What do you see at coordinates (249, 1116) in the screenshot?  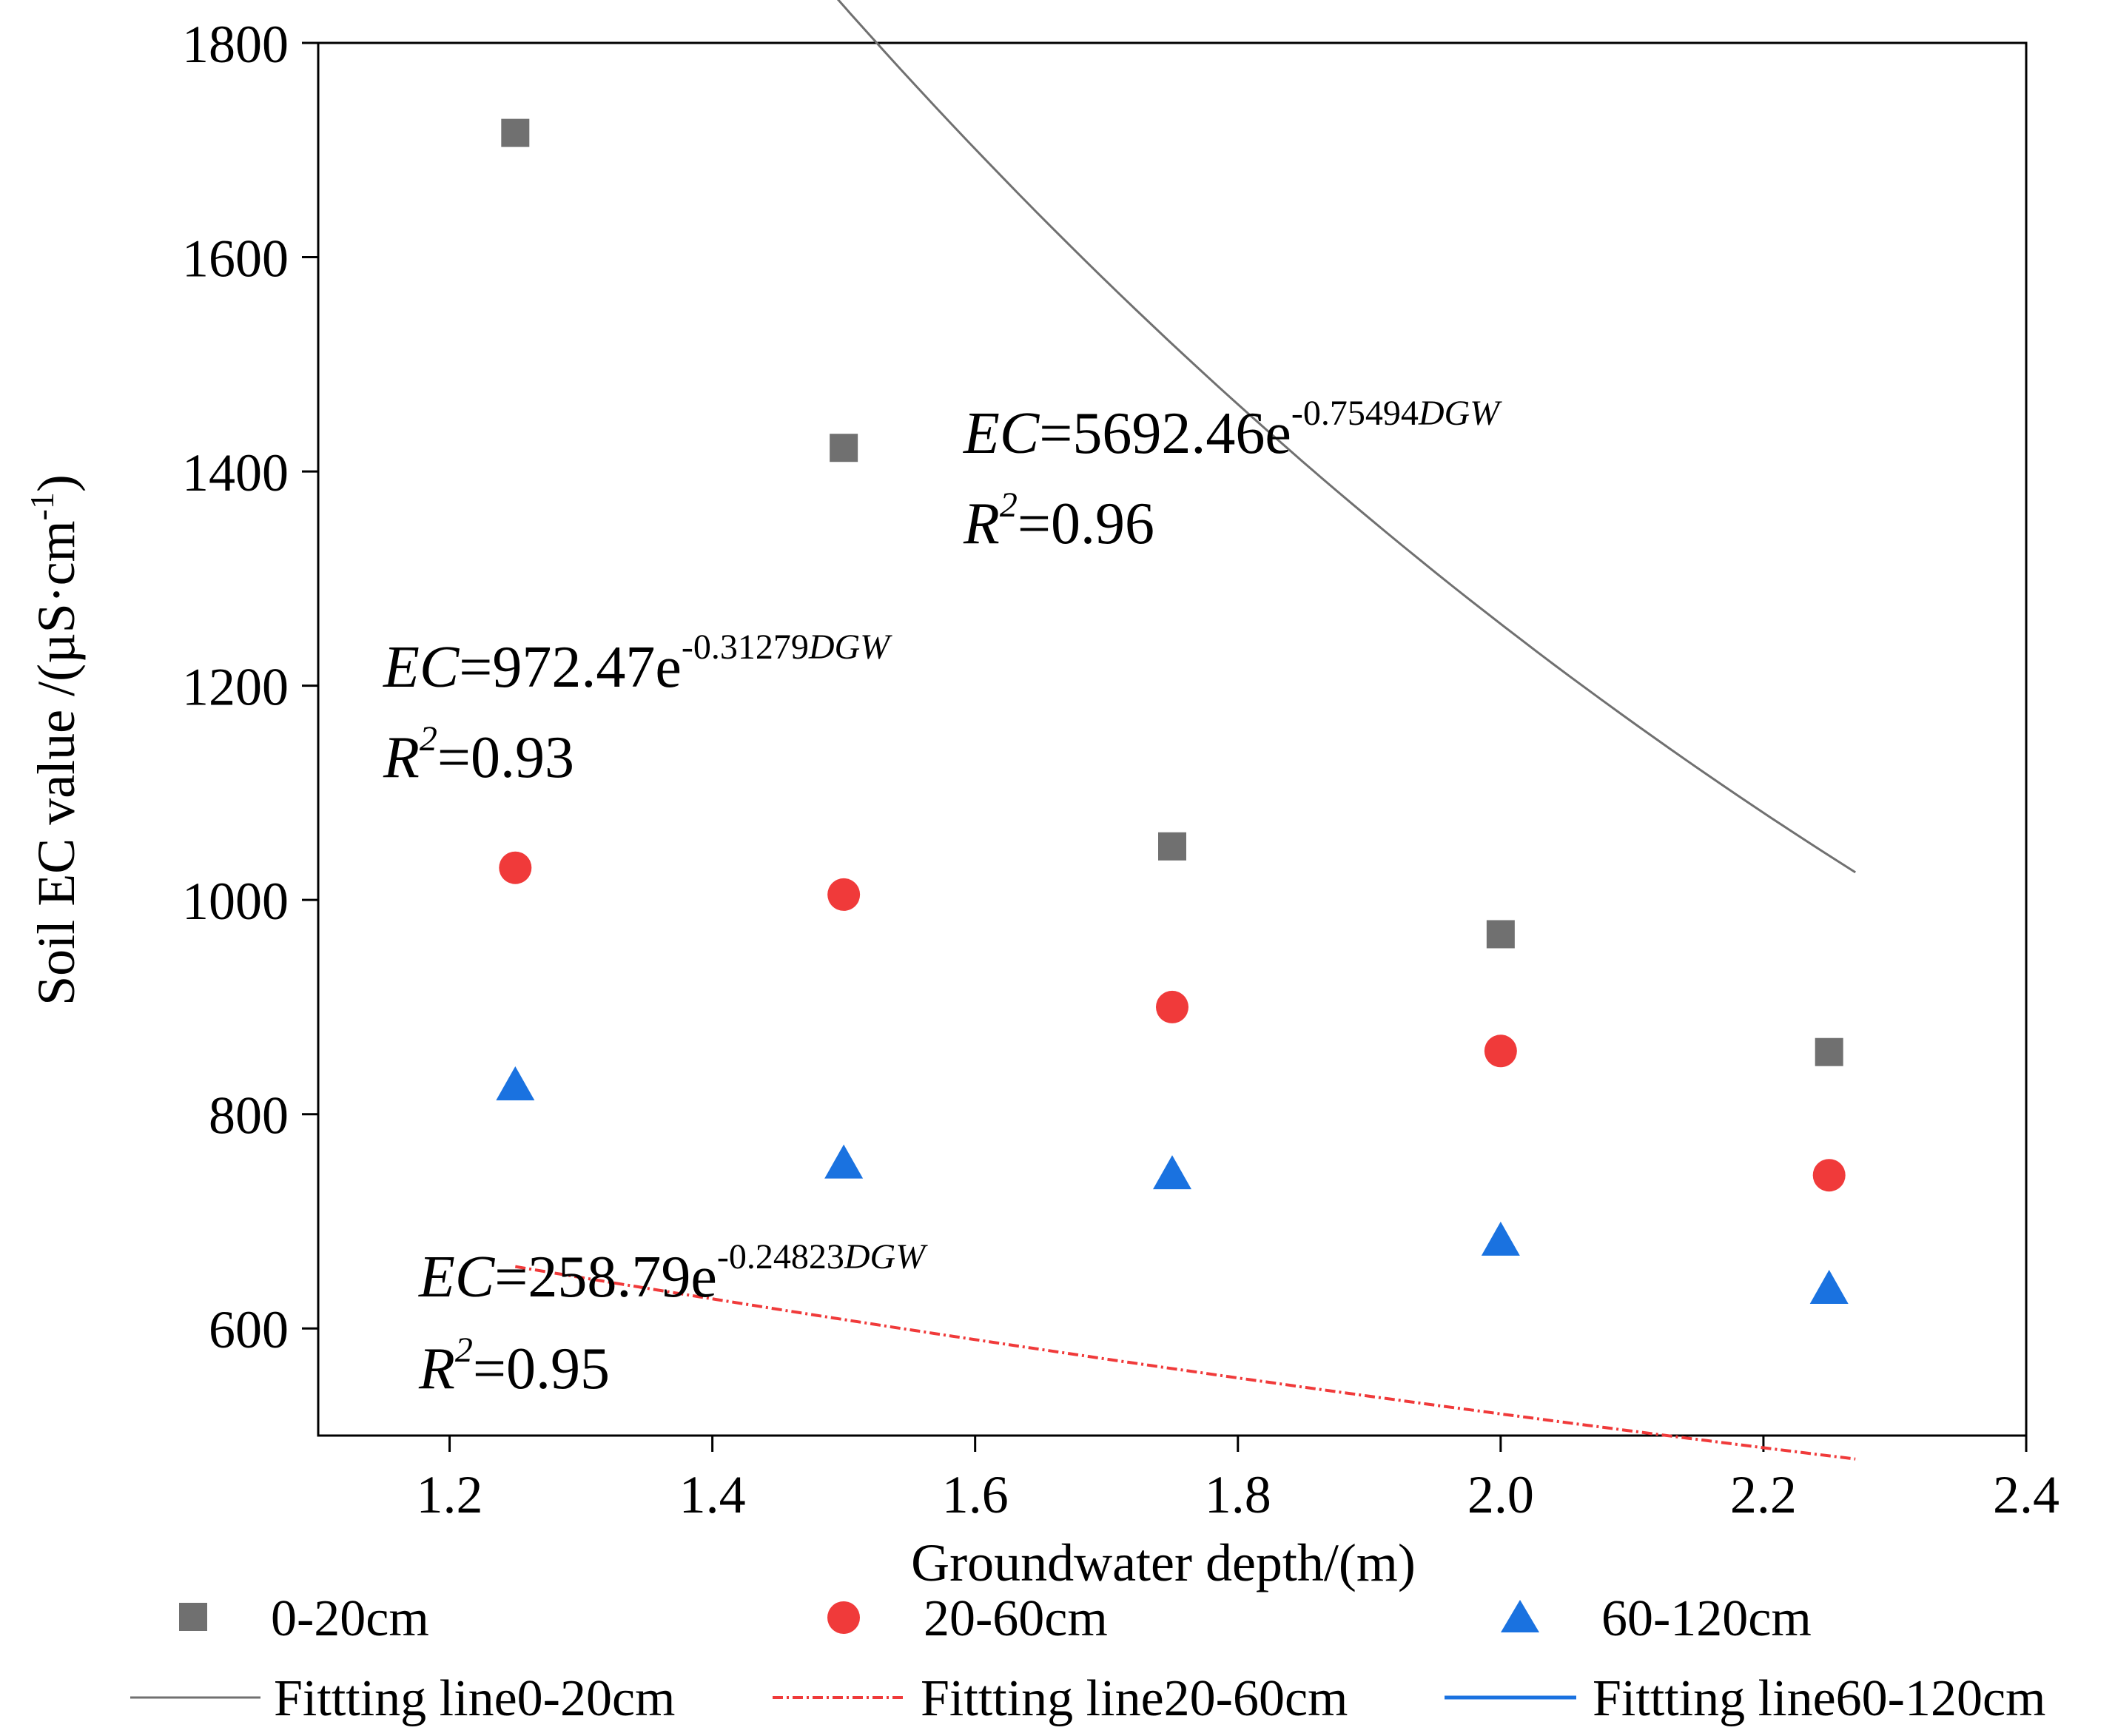 I see `y-tick-label: 800` at bounding box center [249, 1116].